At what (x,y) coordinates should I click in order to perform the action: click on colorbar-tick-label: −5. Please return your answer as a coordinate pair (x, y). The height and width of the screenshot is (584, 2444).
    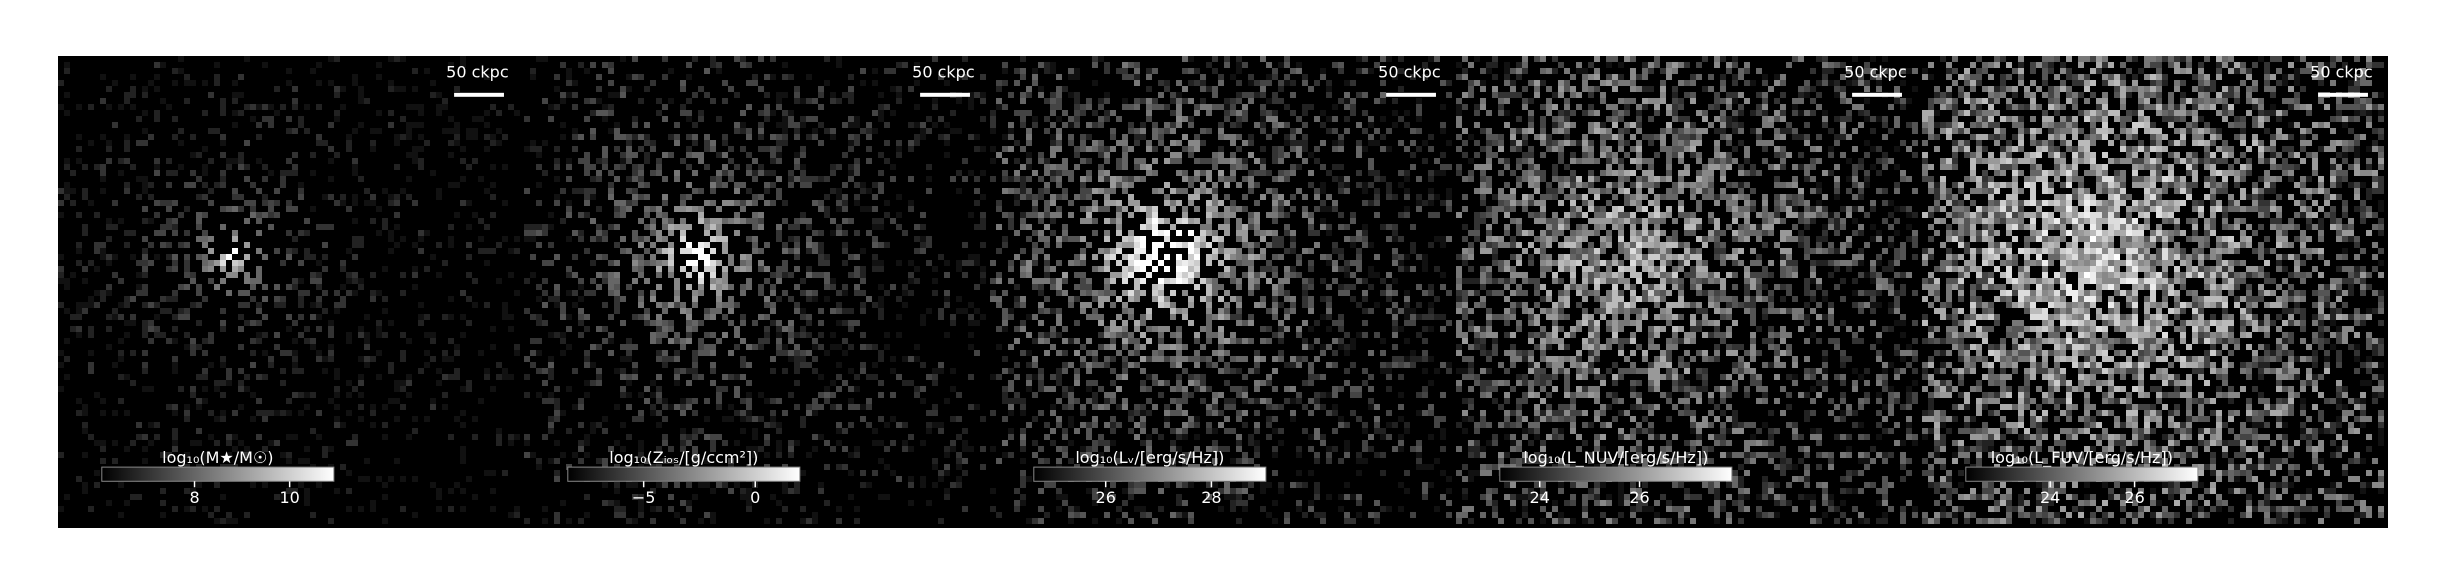
    Looking at the image, I should click on (644, 497).